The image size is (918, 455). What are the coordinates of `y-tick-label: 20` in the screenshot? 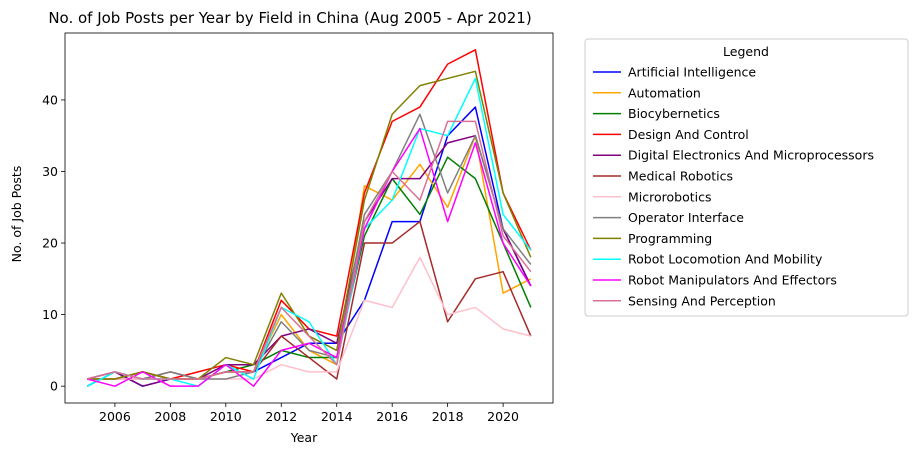 It's located at (50, 243).